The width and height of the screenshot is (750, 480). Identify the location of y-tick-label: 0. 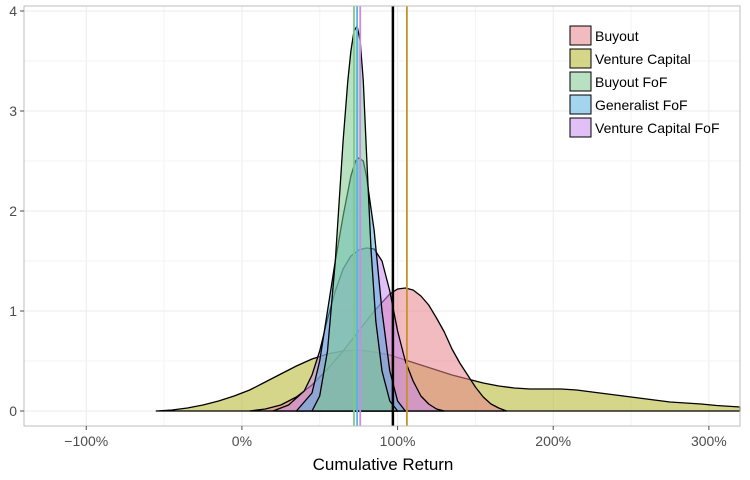
(13, 411).